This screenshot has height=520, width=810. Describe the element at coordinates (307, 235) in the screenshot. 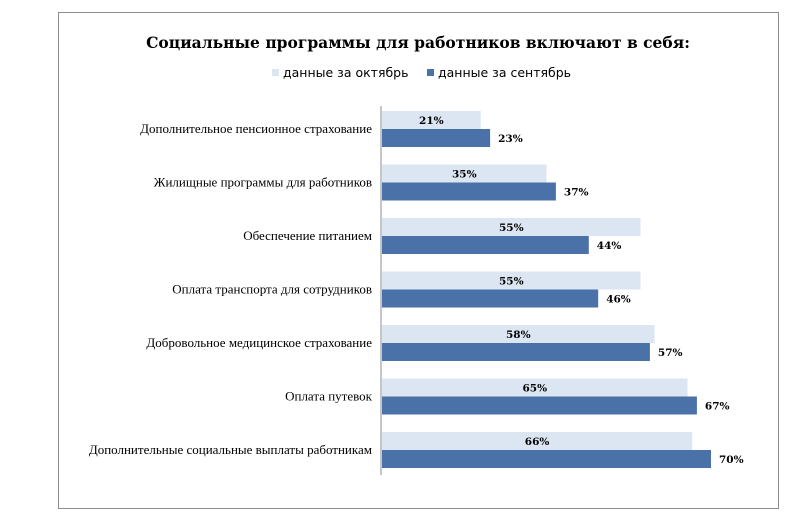

I see `category-label: Обеспечение питанием` at that location.